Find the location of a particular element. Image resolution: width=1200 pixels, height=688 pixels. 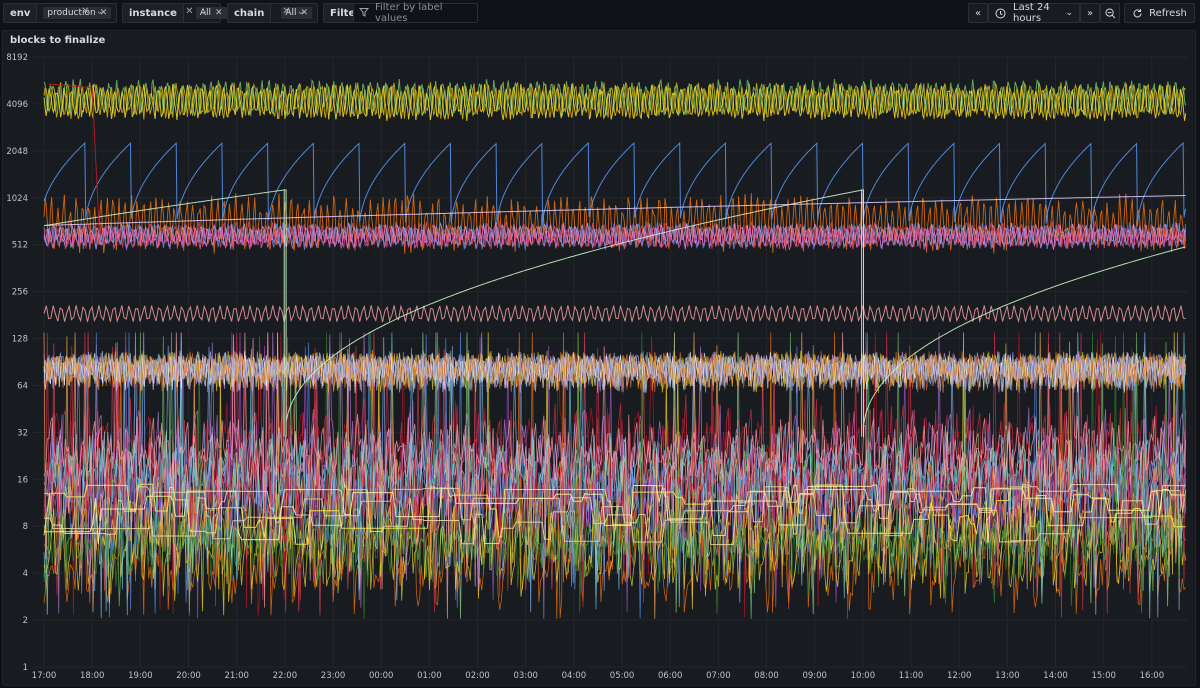

chevrons-right-icon: » is located at coordinates (1090, 13).